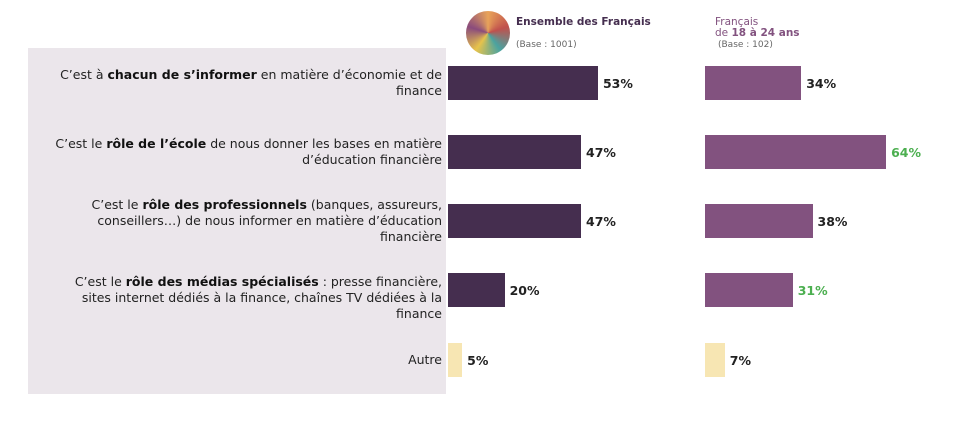 Image resolution: width=976 pixels, height=424 pixels. Describe the element at coordinates (832, 221) in the screenshot. I see `value-label: 38%` at that location.